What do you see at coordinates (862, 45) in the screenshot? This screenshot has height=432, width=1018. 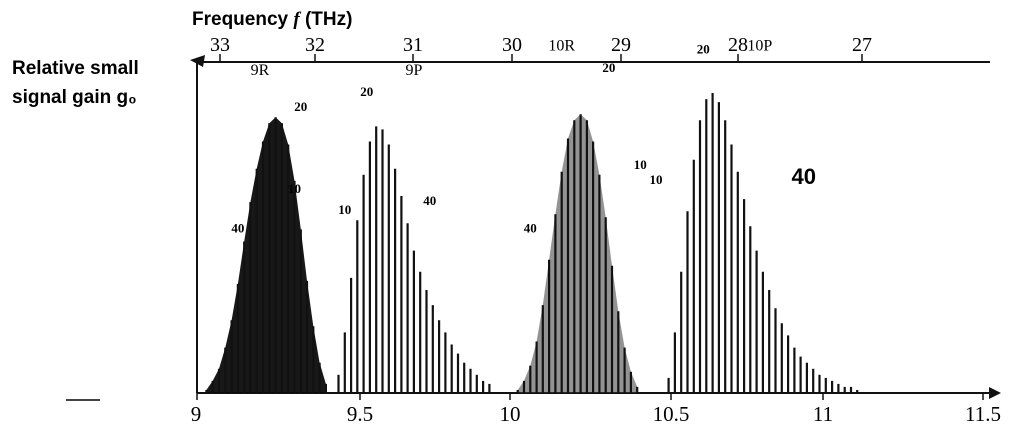 I see `top-tick-label: 27` at bounding box center [862, 45].